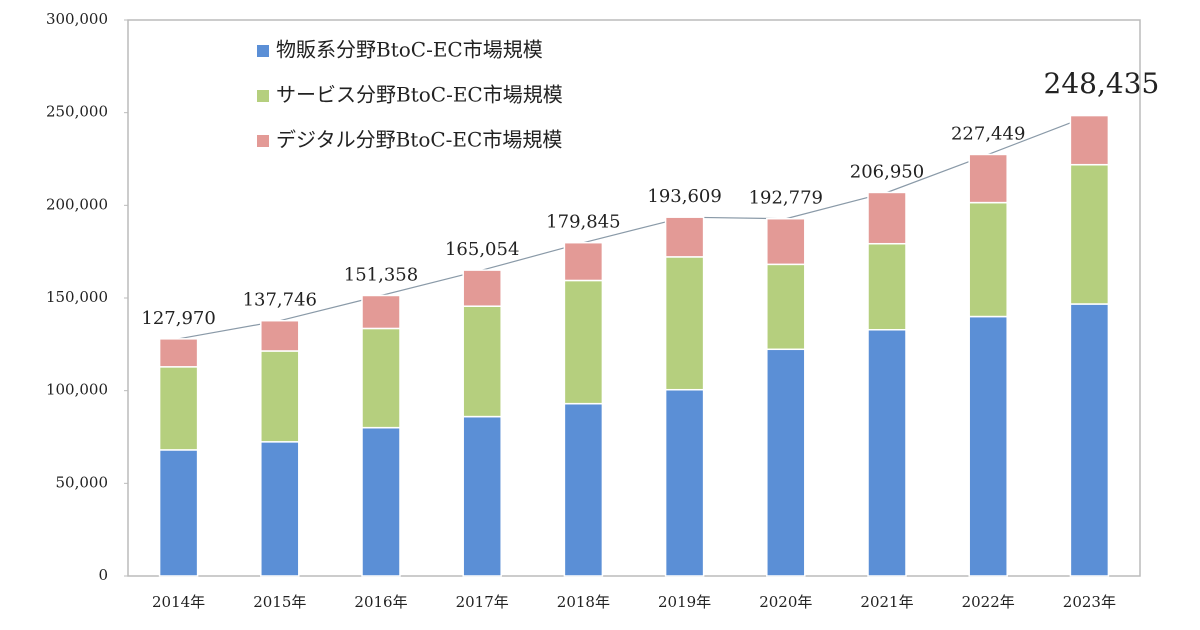 The height and width of the screenshot is (630, 1200). I want to click on total-label: 248,435, so click(1102, 83).